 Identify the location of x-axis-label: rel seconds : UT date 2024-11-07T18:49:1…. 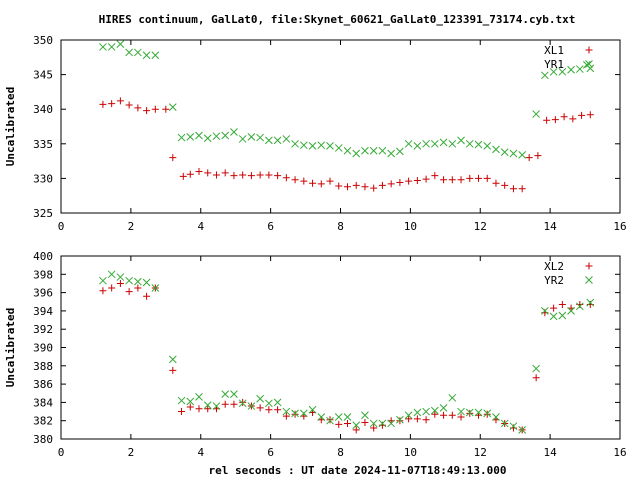
(357, 470).